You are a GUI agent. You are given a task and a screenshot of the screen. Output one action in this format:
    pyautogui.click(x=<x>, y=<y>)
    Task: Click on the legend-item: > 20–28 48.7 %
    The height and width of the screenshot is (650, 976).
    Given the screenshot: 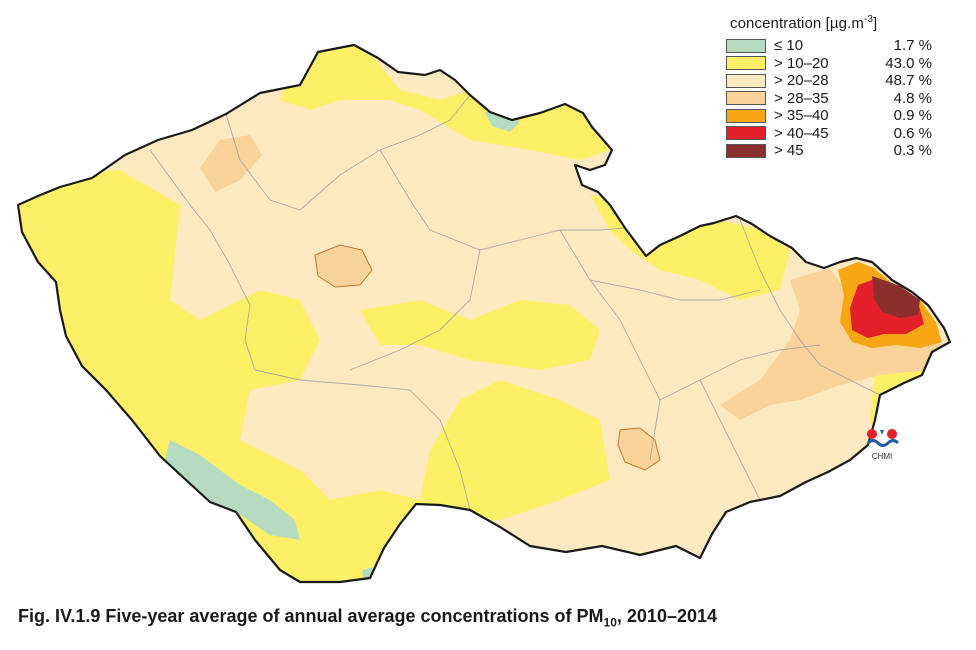 What is the action you would take?
    pyautogui.click(x=836, y=81)
    